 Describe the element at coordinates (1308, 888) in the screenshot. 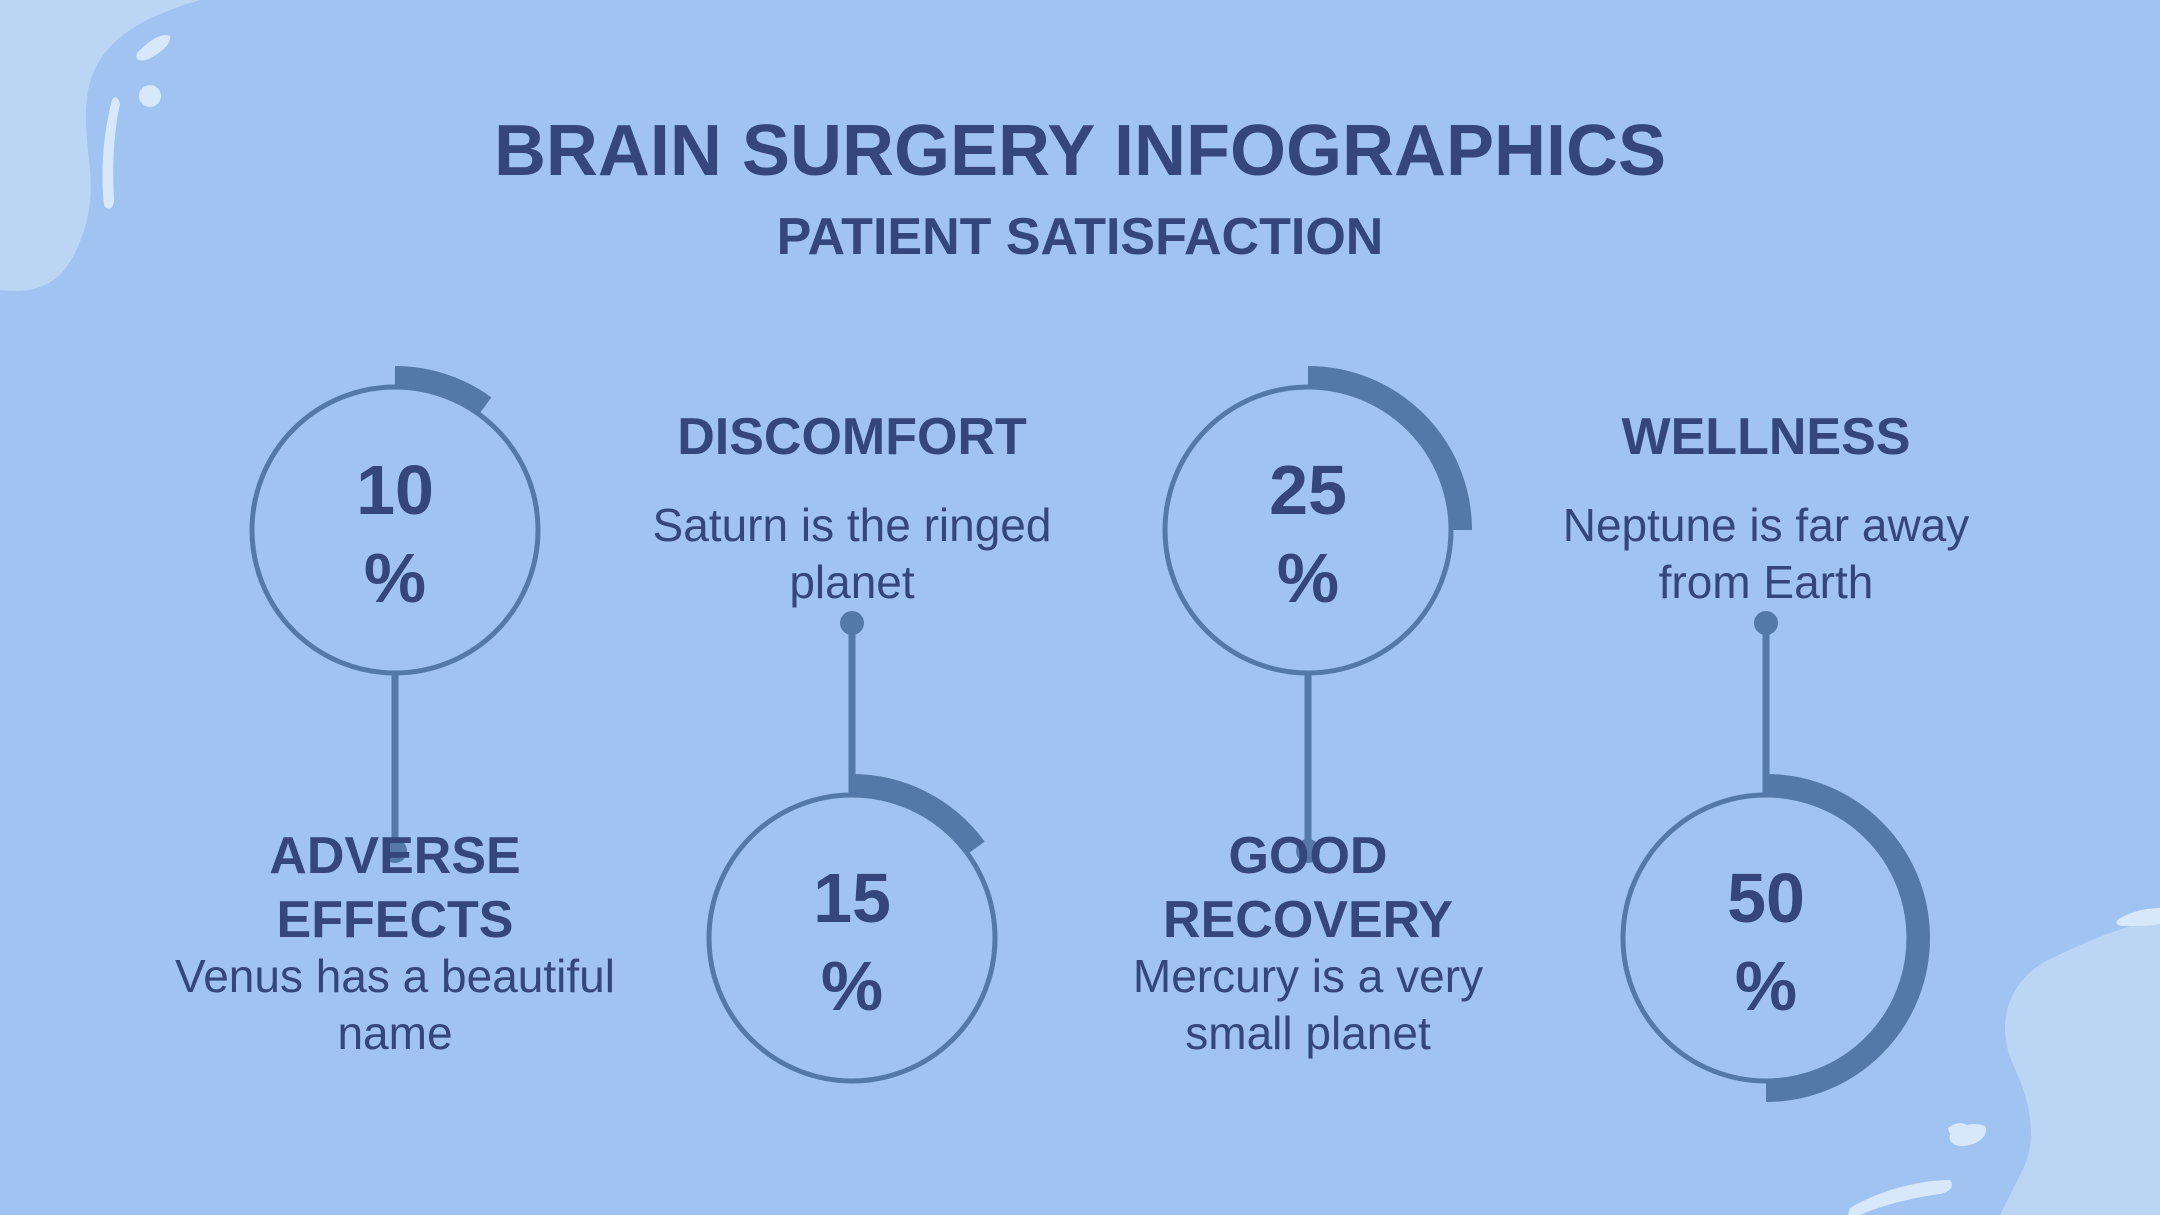

I see `label-good-recovery: GOOD RECOVERY` at that location.